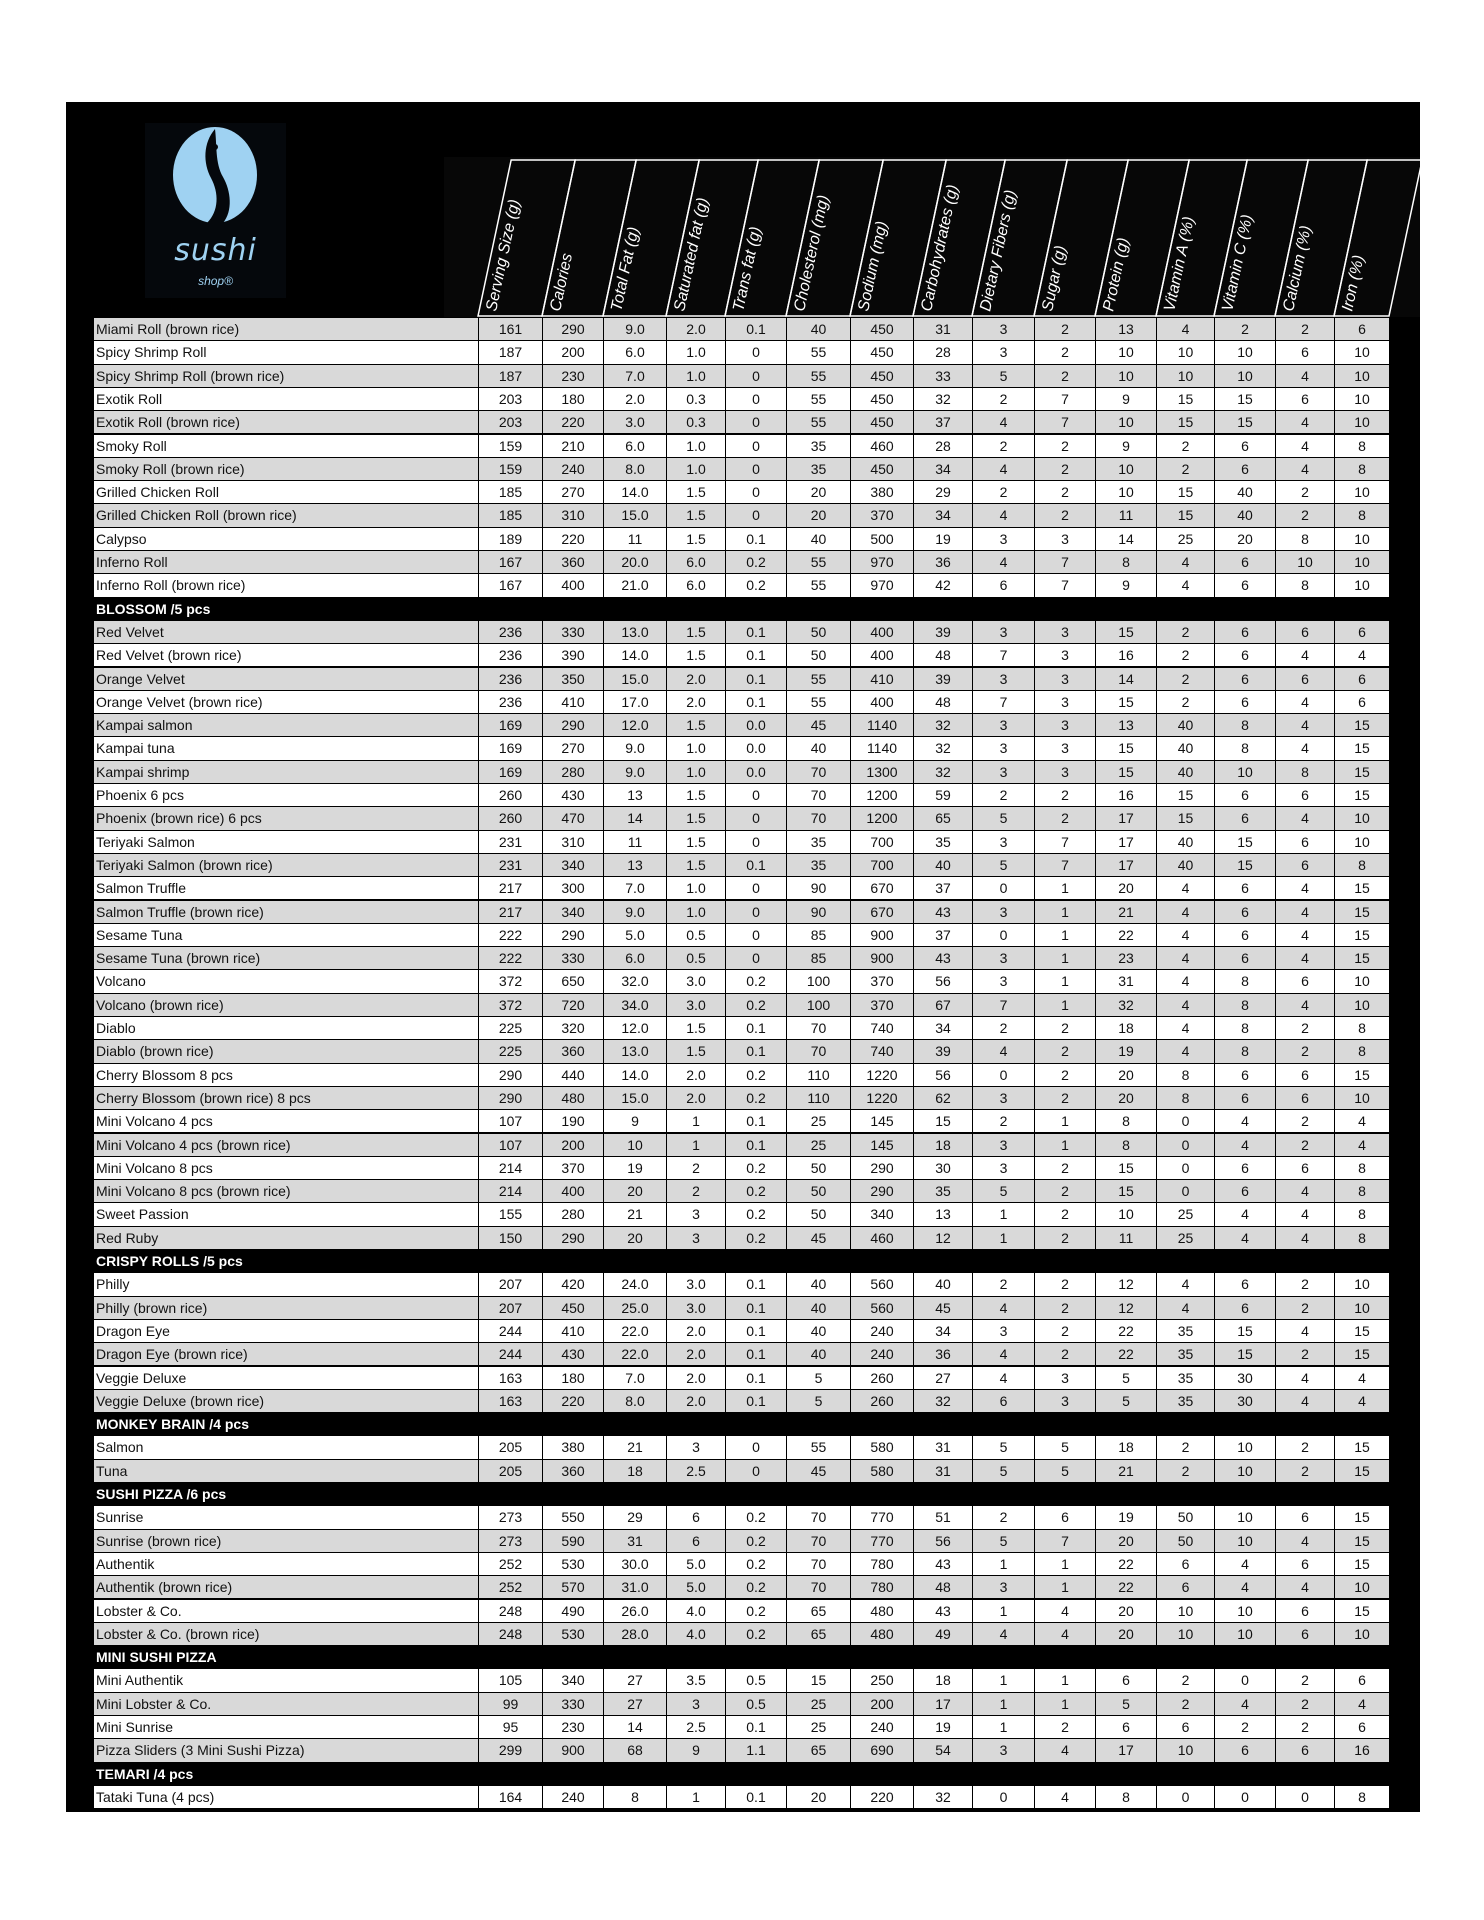 The image size is (1484, 1920). What do you see at coordinates (818, 329) in the screenshot?
I see `value-cell: 40` at bounding box center [818, 329].